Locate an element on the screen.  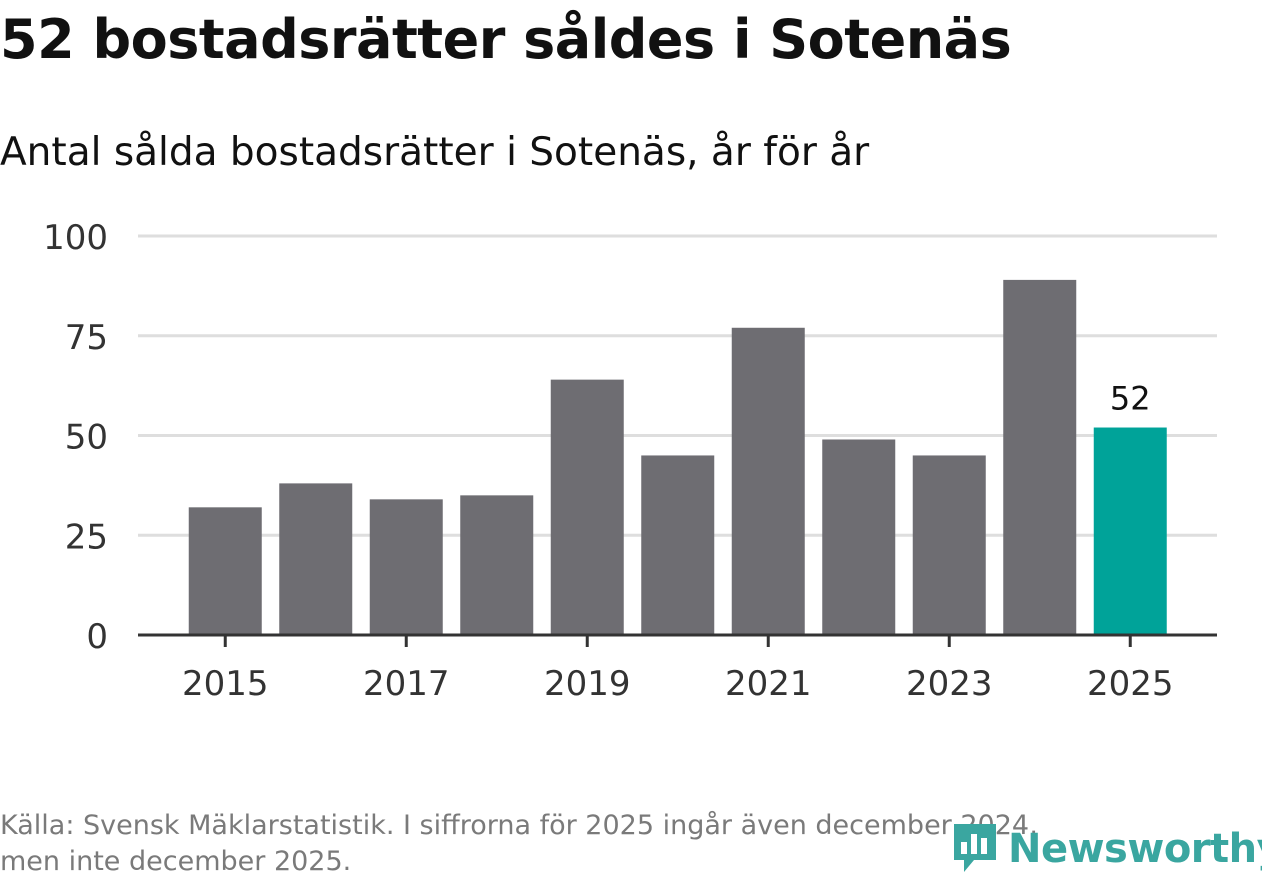
x-tick-label-2019: 2019 is located at coordinates (587, 684).